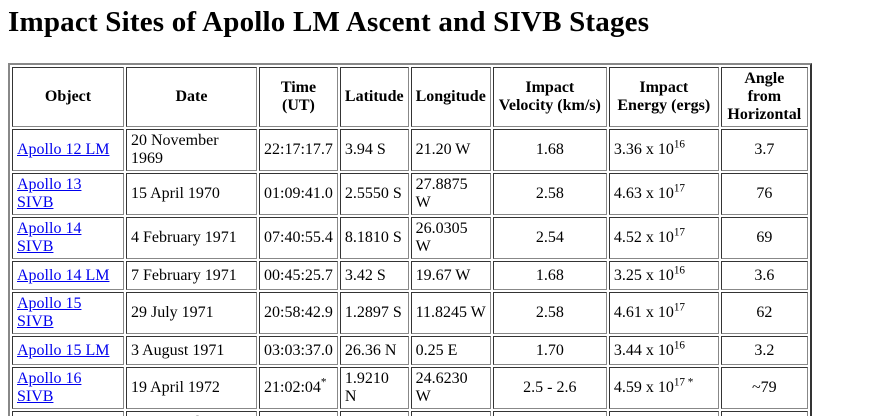  Describe the element at coordinates (764, 194) in the screenshot. I see `cell-angle: 76` at that location.